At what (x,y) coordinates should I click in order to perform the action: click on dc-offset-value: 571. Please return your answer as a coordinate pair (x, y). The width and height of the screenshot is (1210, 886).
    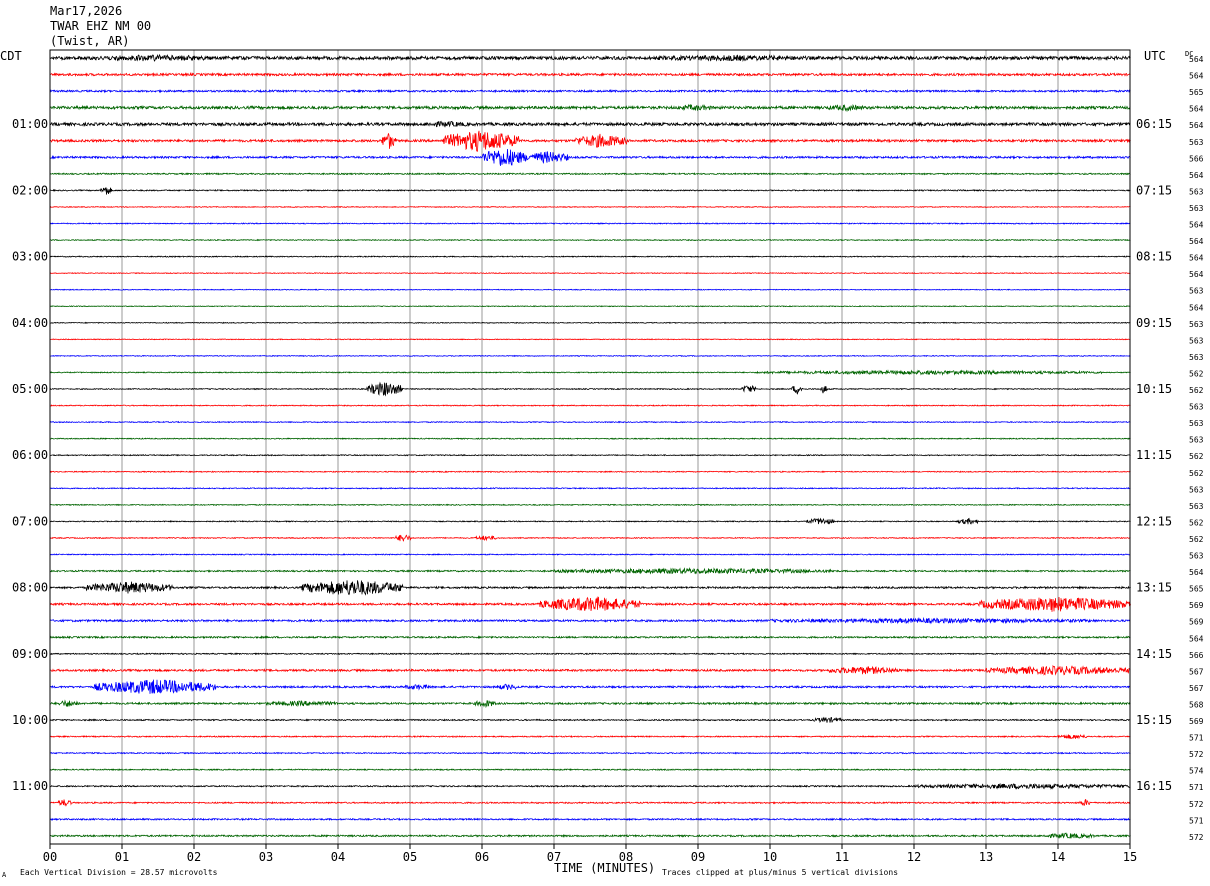
    Looking at the image, I should click on (1196, 820).